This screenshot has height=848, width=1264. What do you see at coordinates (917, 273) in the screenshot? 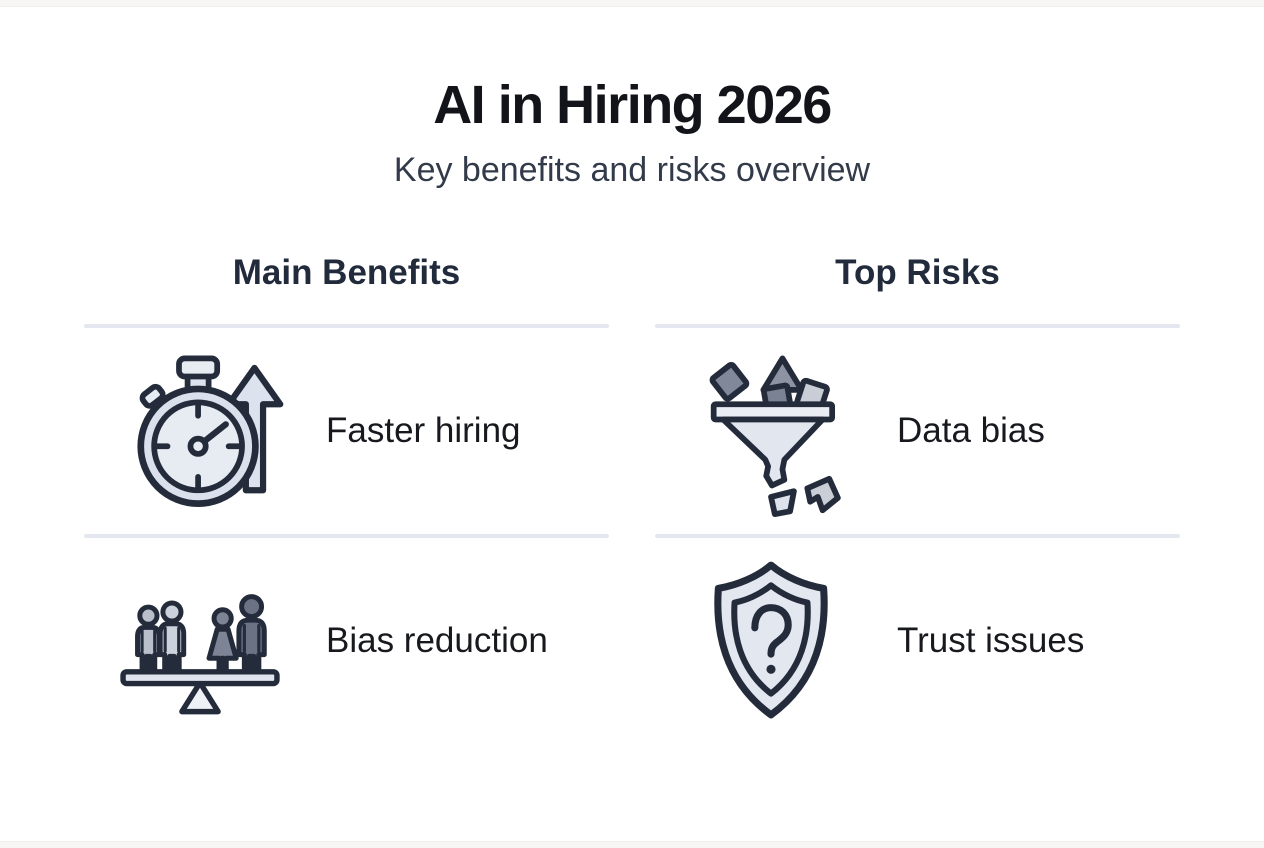
I see `risks-header: Top Risks` at bounding box center [917, 273].